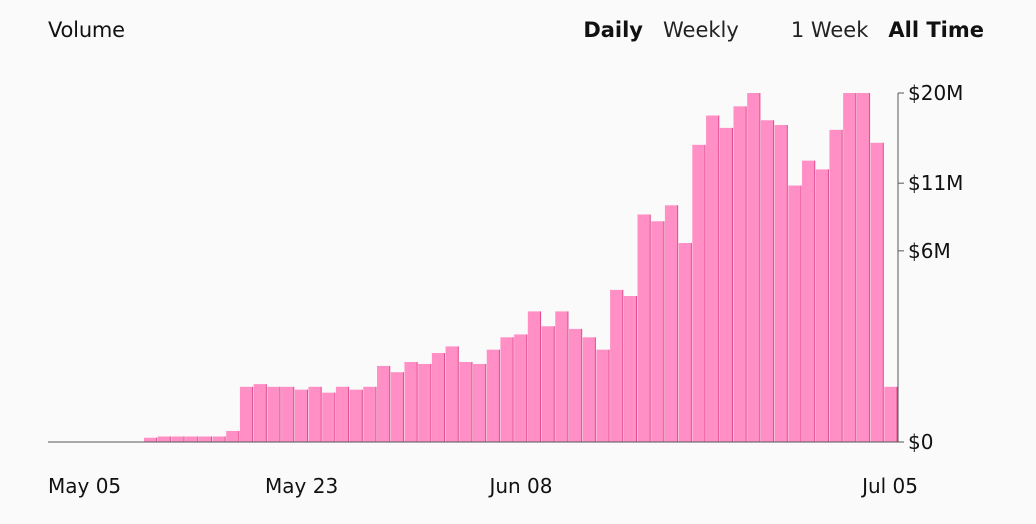 The width and height of the screenshot is (1036, 524). What do you see at coordinates (84, 486) in the screenshot?
I see `x-tick-label: May 05` at bounding box center [84, 486].